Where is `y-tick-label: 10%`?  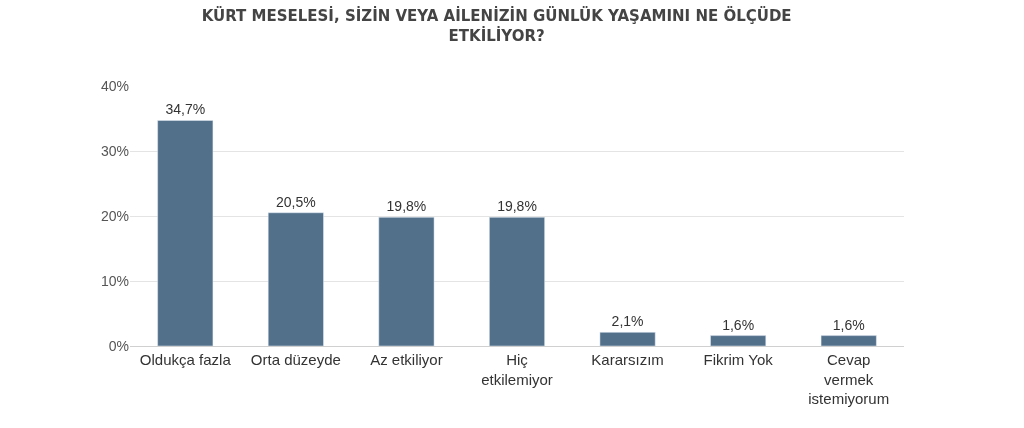 y-tick-label: 10% is located at coordinates (114, 280).